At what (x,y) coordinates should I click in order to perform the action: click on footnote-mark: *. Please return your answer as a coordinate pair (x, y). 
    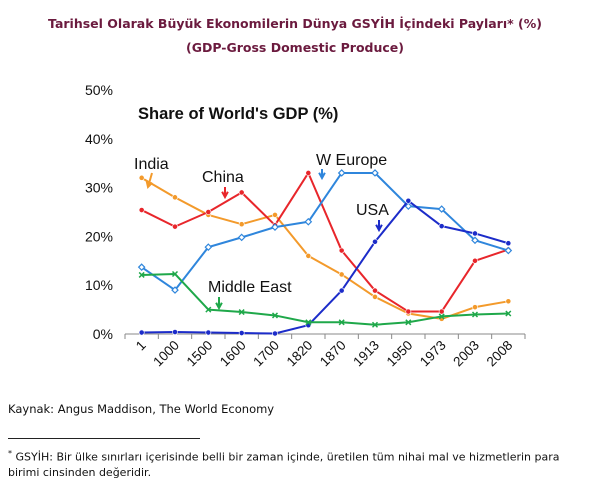
    Looking at the image, I should click on (10, 453).